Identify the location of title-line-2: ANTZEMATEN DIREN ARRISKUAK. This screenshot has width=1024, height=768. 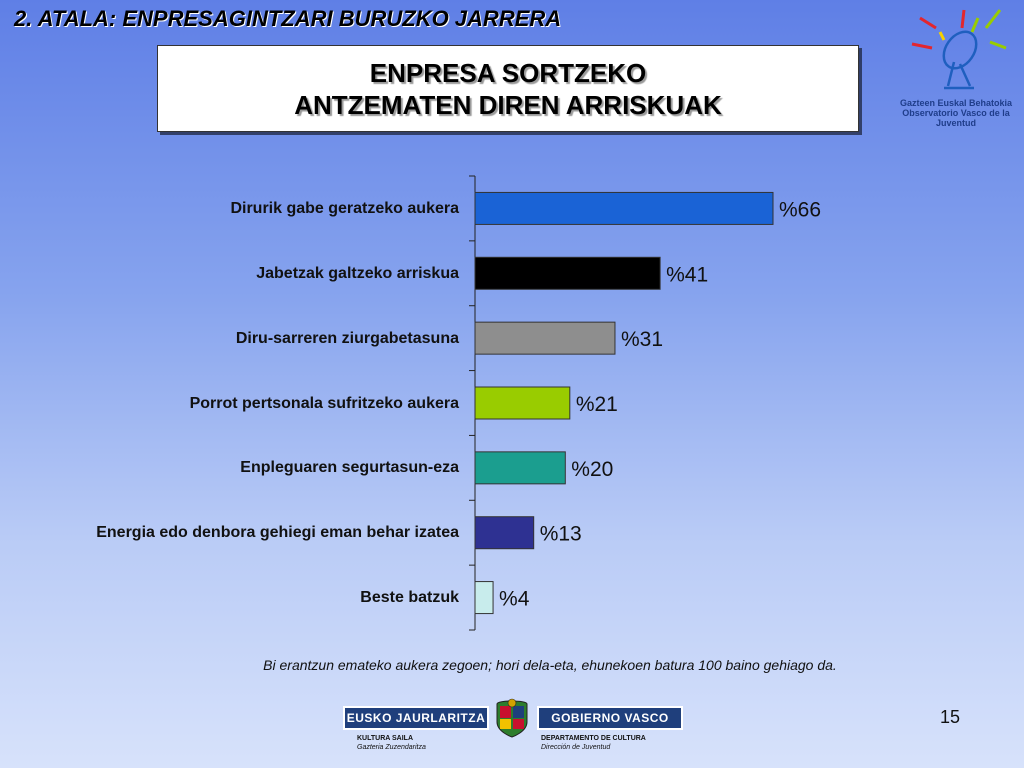
(508, 104).